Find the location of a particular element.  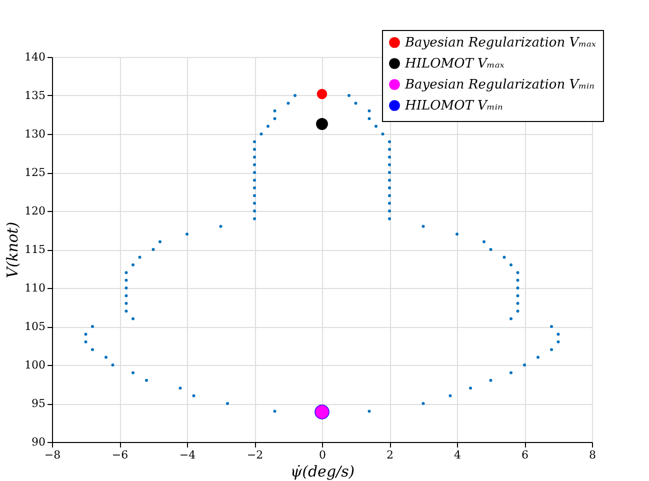

y-tick-label: 100 is located at coordinates (35, 365).